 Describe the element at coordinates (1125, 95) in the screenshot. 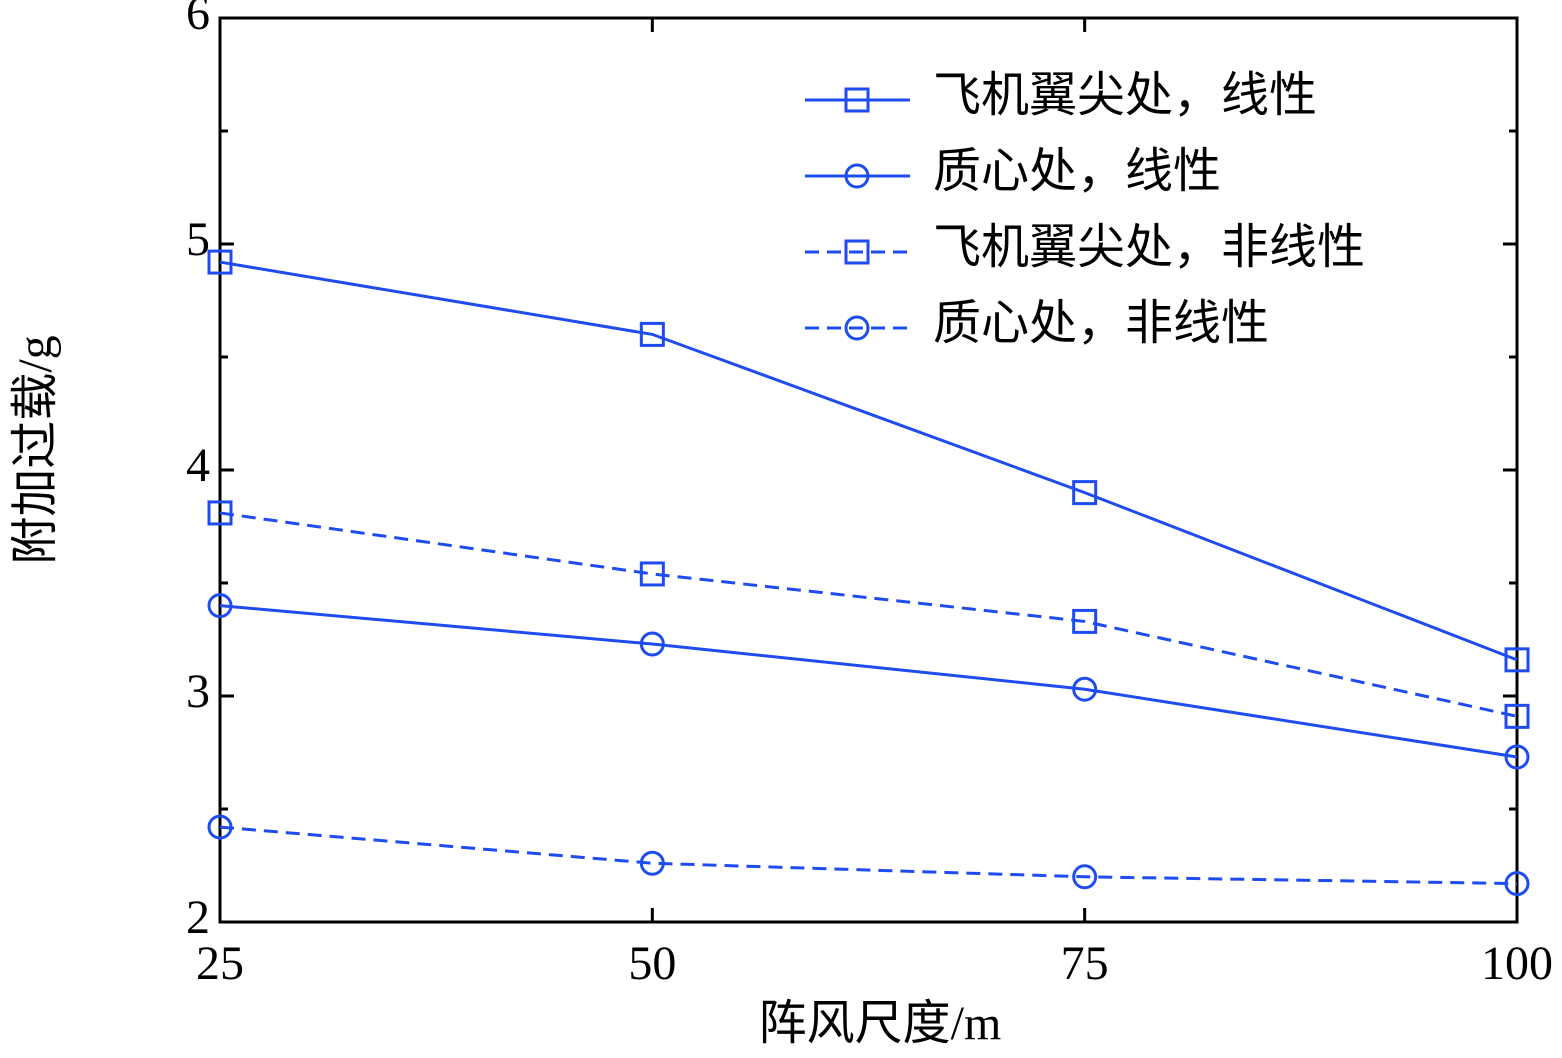

I see `legend-label: 飞机翼尖处，线性` at that location.